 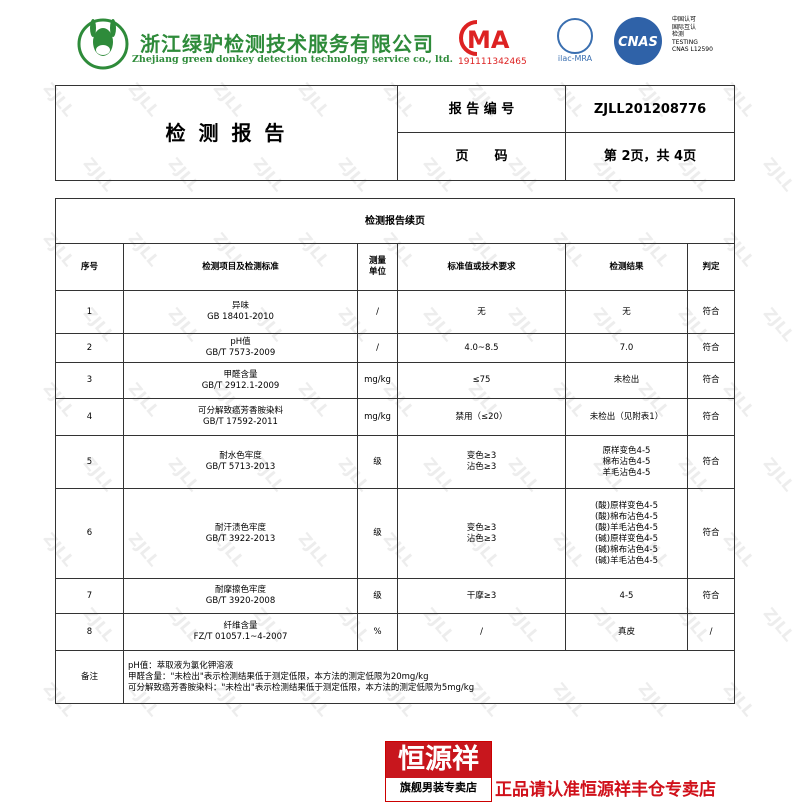 What do you see at coordinates (626, 560) in the screenshot?
I see `result-line: (碱)羊毛沾色4-5` at bounding box center [626, 560].